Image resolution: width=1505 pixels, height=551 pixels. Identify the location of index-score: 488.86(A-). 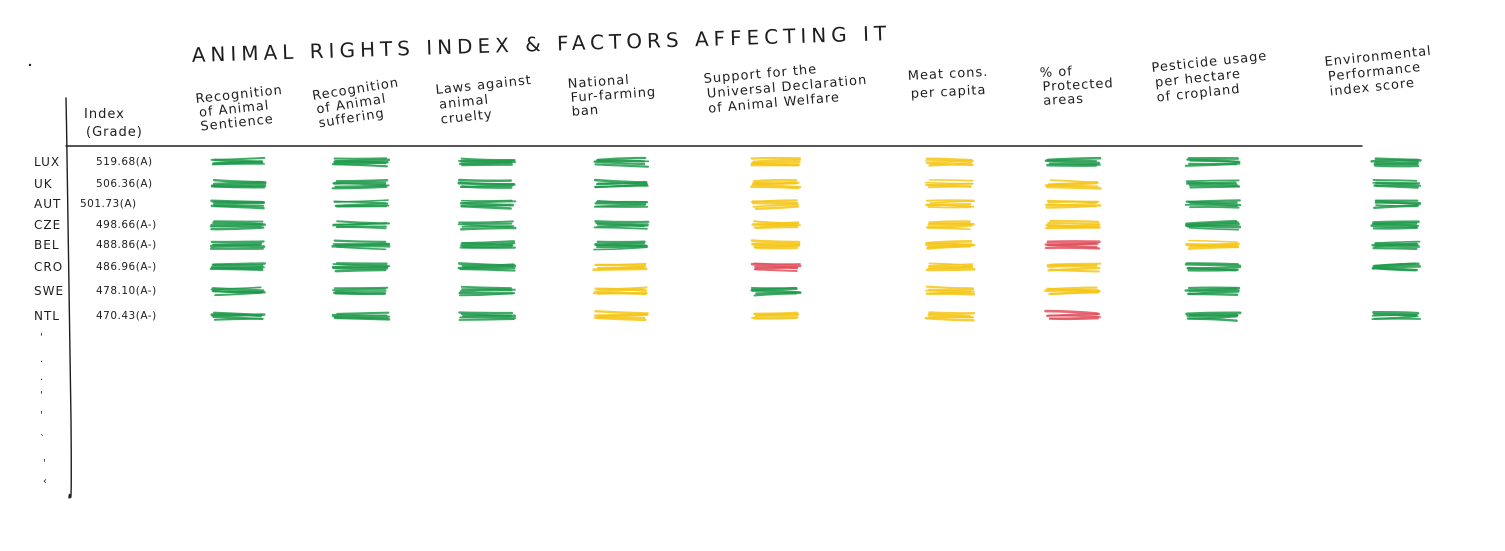
(126, 245).